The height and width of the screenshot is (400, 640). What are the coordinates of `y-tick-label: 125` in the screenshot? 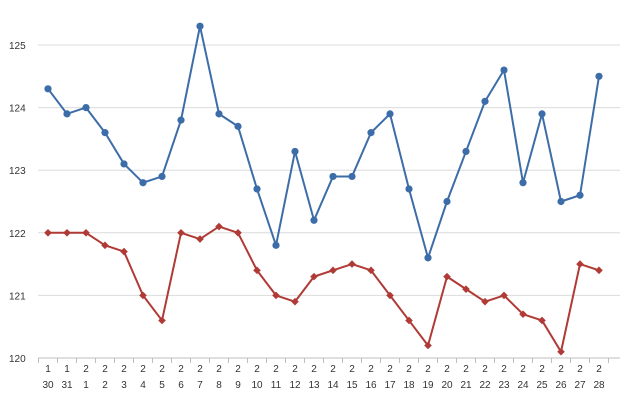 It's located at (17, 46).